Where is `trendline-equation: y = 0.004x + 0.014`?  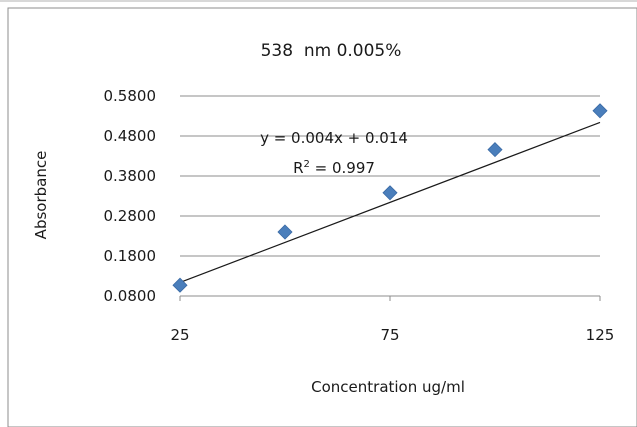 trendline-equation: y = 0.004x + 0.014 is located at coordinates (334, 138).